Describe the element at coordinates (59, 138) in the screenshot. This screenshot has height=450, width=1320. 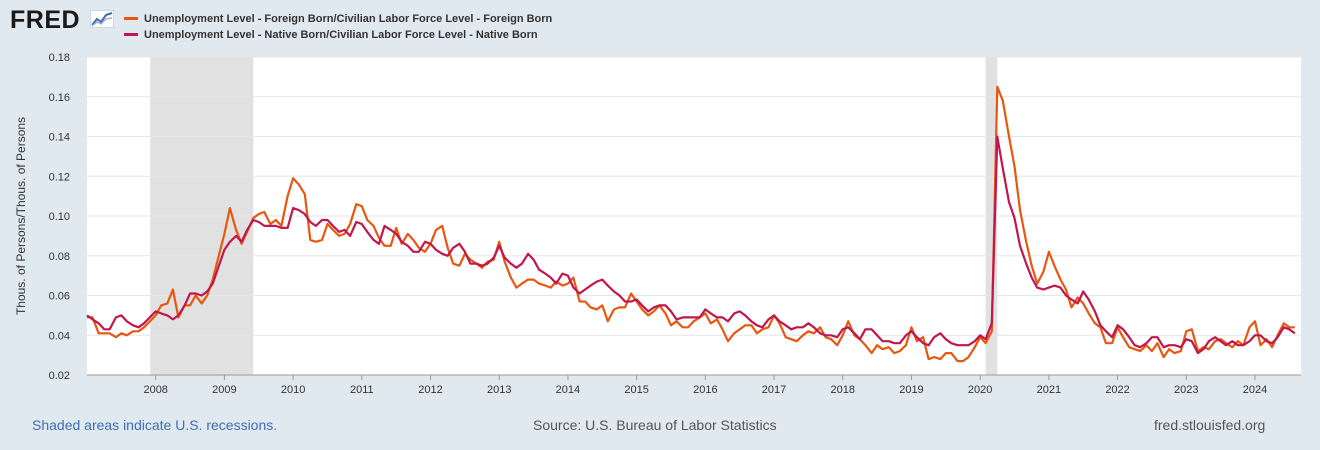
I see `y-tick-label: 0.14` at that location.